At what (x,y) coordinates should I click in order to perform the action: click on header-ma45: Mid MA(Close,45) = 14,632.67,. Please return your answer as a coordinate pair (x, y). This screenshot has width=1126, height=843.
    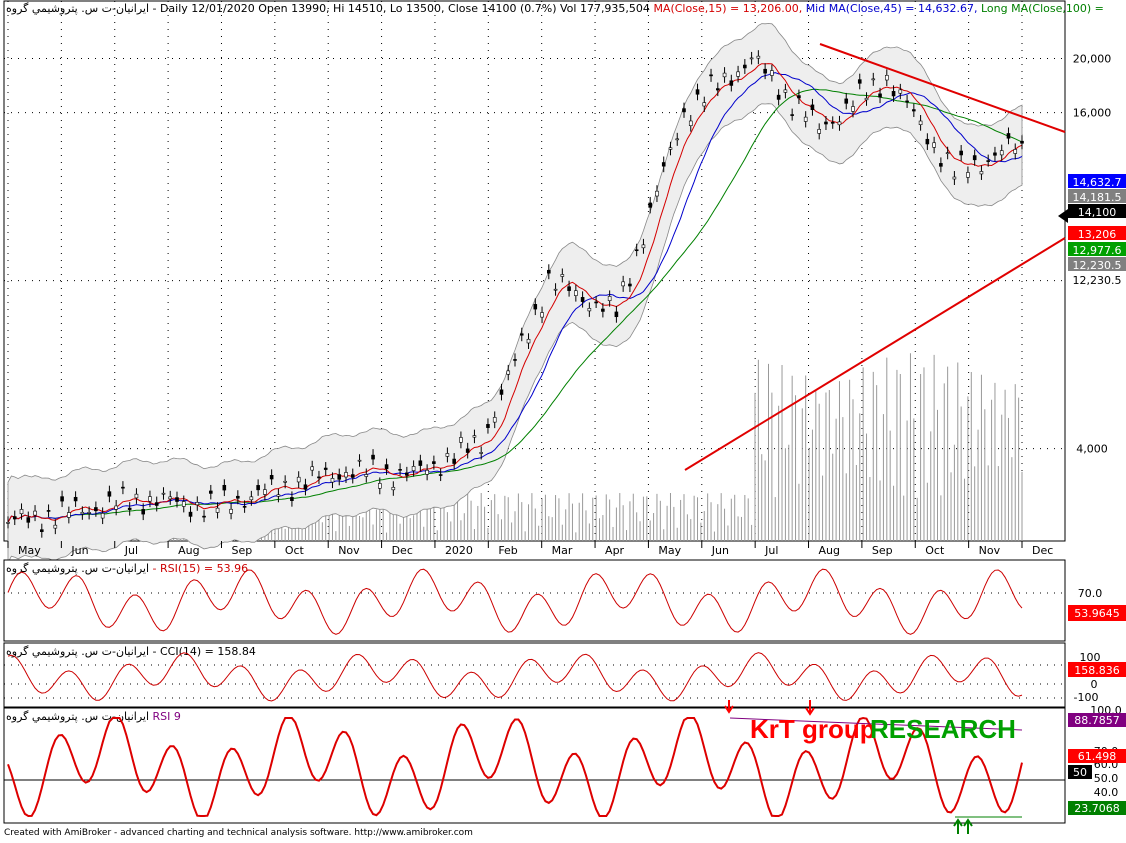
    Looking at the image, I should click on (892, 8).